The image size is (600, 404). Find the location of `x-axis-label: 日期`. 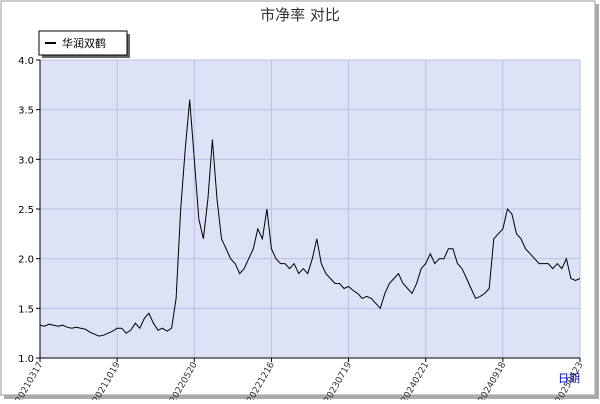

x-axis-label: 日期 is located at coordinates (569, 378).